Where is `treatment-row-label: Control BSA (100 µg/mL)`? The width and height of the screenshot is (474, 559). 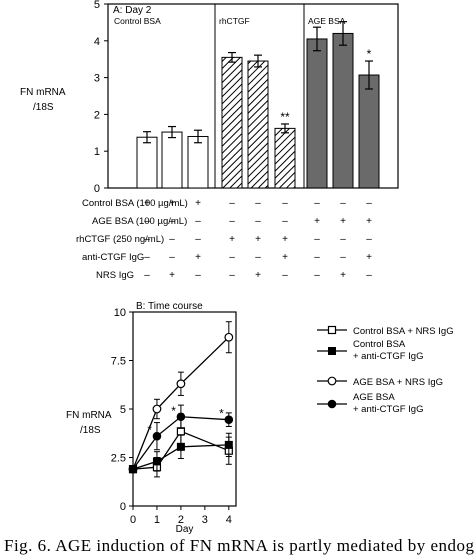 treatment-row-label: Control BSA (100 µg/mL) is located at coordinates (135, 203).